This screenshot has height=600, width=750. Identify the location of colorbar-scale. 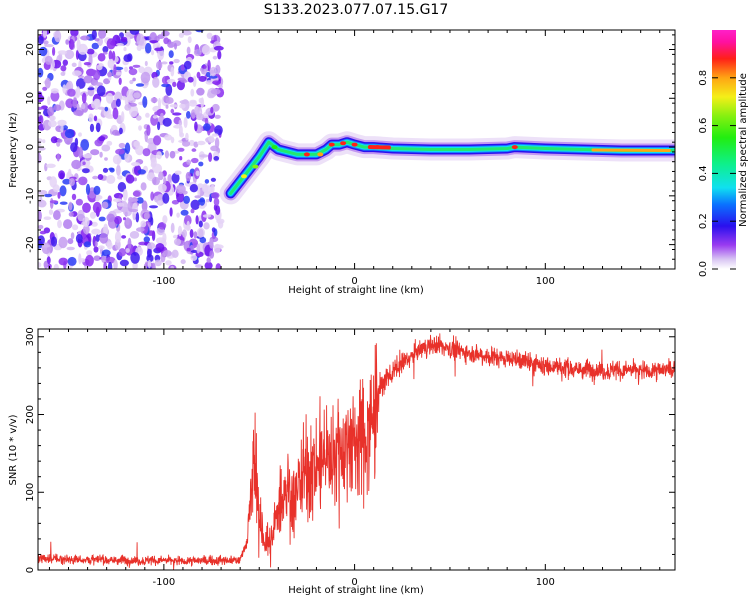
(724, 149).